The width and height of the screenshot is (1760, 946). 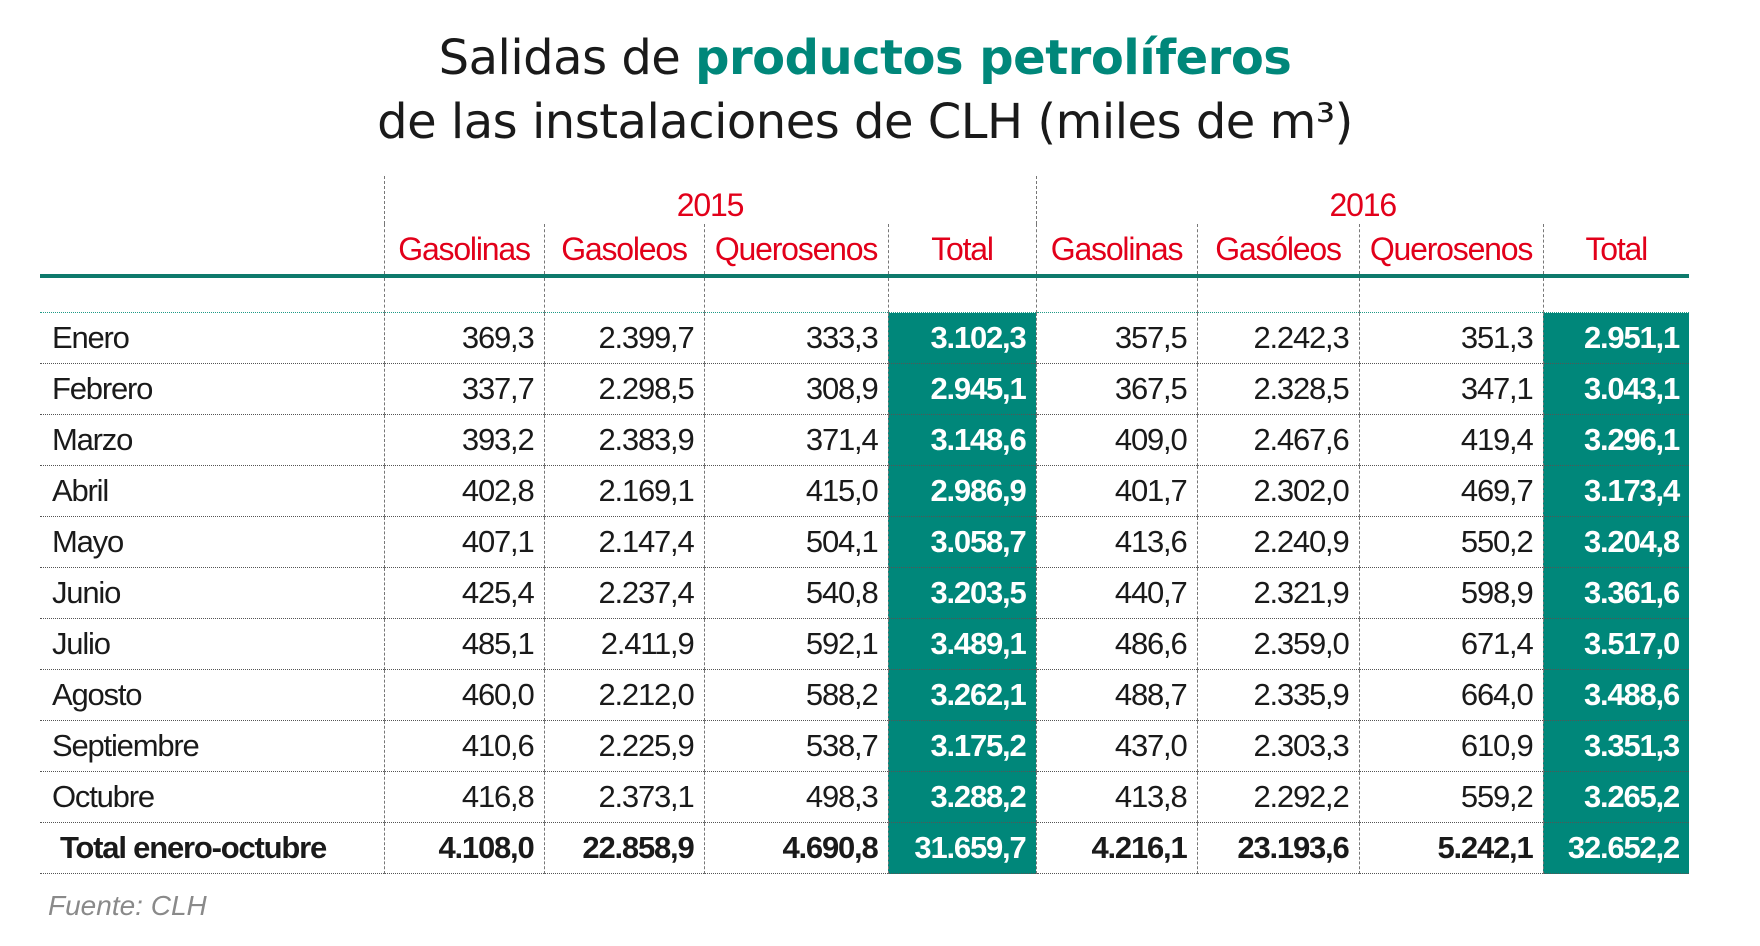 What do you see at coordinates (1277, 593) in the screenshot?
I see `cell-2016-gasoleos: 2.321,9` at bounding box center [1277, 593].